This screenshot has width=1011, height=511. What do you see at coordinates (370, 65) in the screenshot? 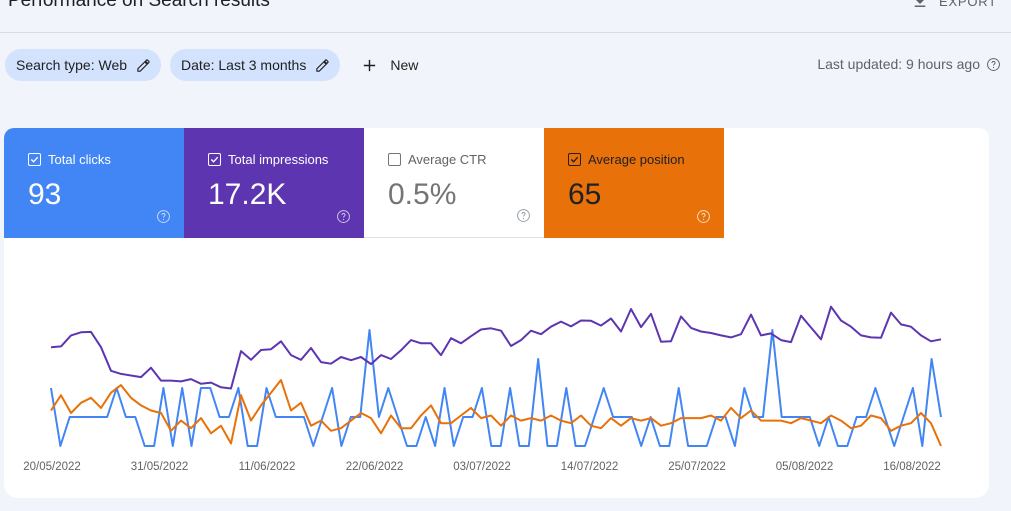
I see `plus-icon` at bounding box center [370, 65].